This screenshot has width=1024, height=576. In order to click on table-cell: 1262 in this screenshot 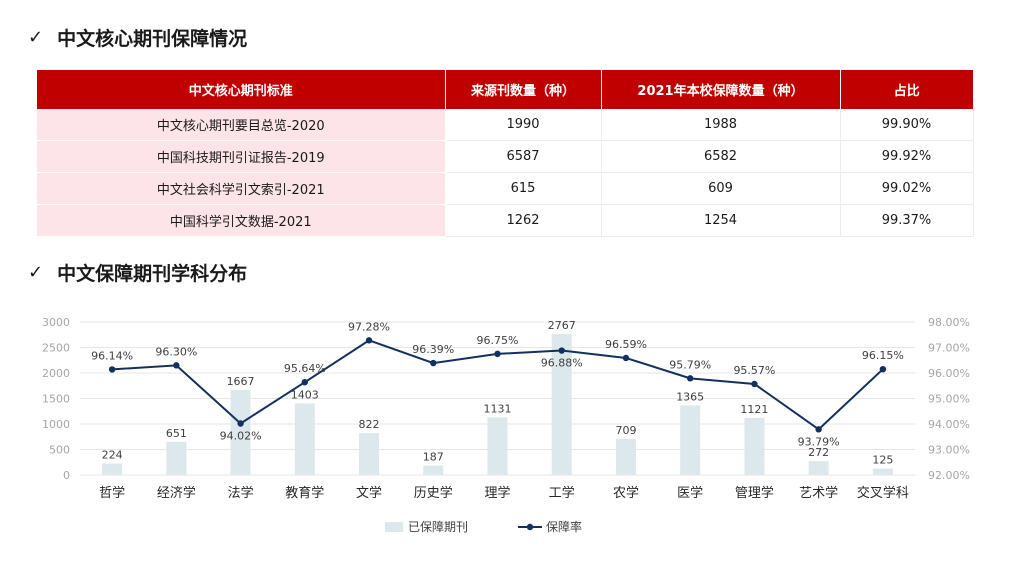, I will do `click(523, 220)`.